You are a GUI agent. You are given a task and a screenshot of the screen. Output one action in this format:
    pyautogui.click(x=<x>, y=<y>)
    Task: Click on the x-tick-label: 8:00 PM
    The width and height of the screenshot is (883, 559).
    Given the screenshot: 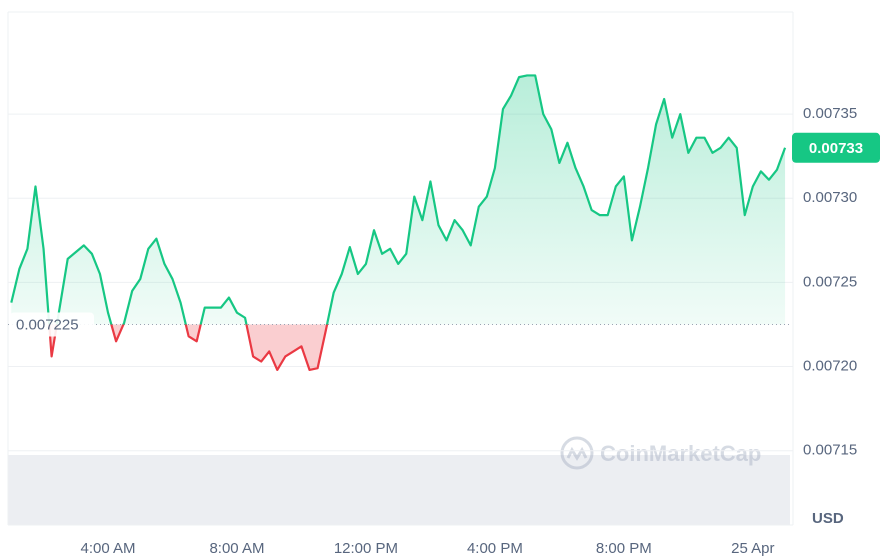 What is the action you would take?
    pyautogui.click(x=624, y=548)
    